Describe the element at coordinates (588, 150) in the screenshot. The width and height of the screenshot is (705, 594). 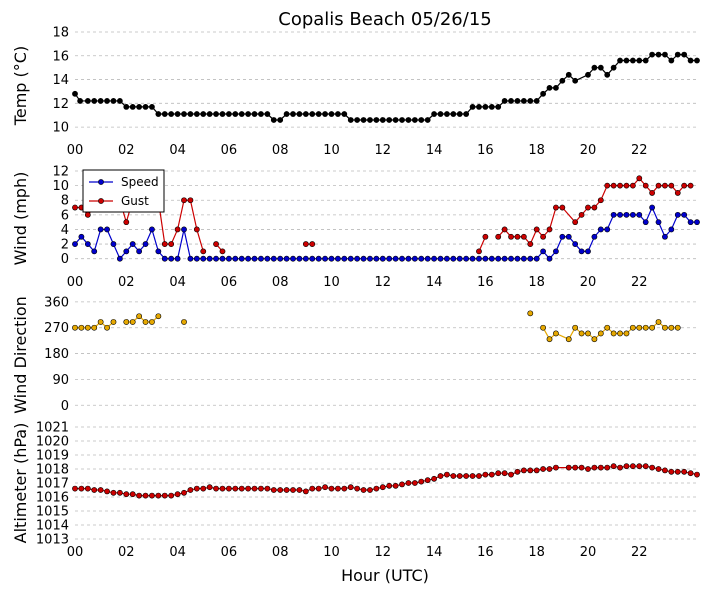
I see `temperature-x-tick-label: 20` at that location.